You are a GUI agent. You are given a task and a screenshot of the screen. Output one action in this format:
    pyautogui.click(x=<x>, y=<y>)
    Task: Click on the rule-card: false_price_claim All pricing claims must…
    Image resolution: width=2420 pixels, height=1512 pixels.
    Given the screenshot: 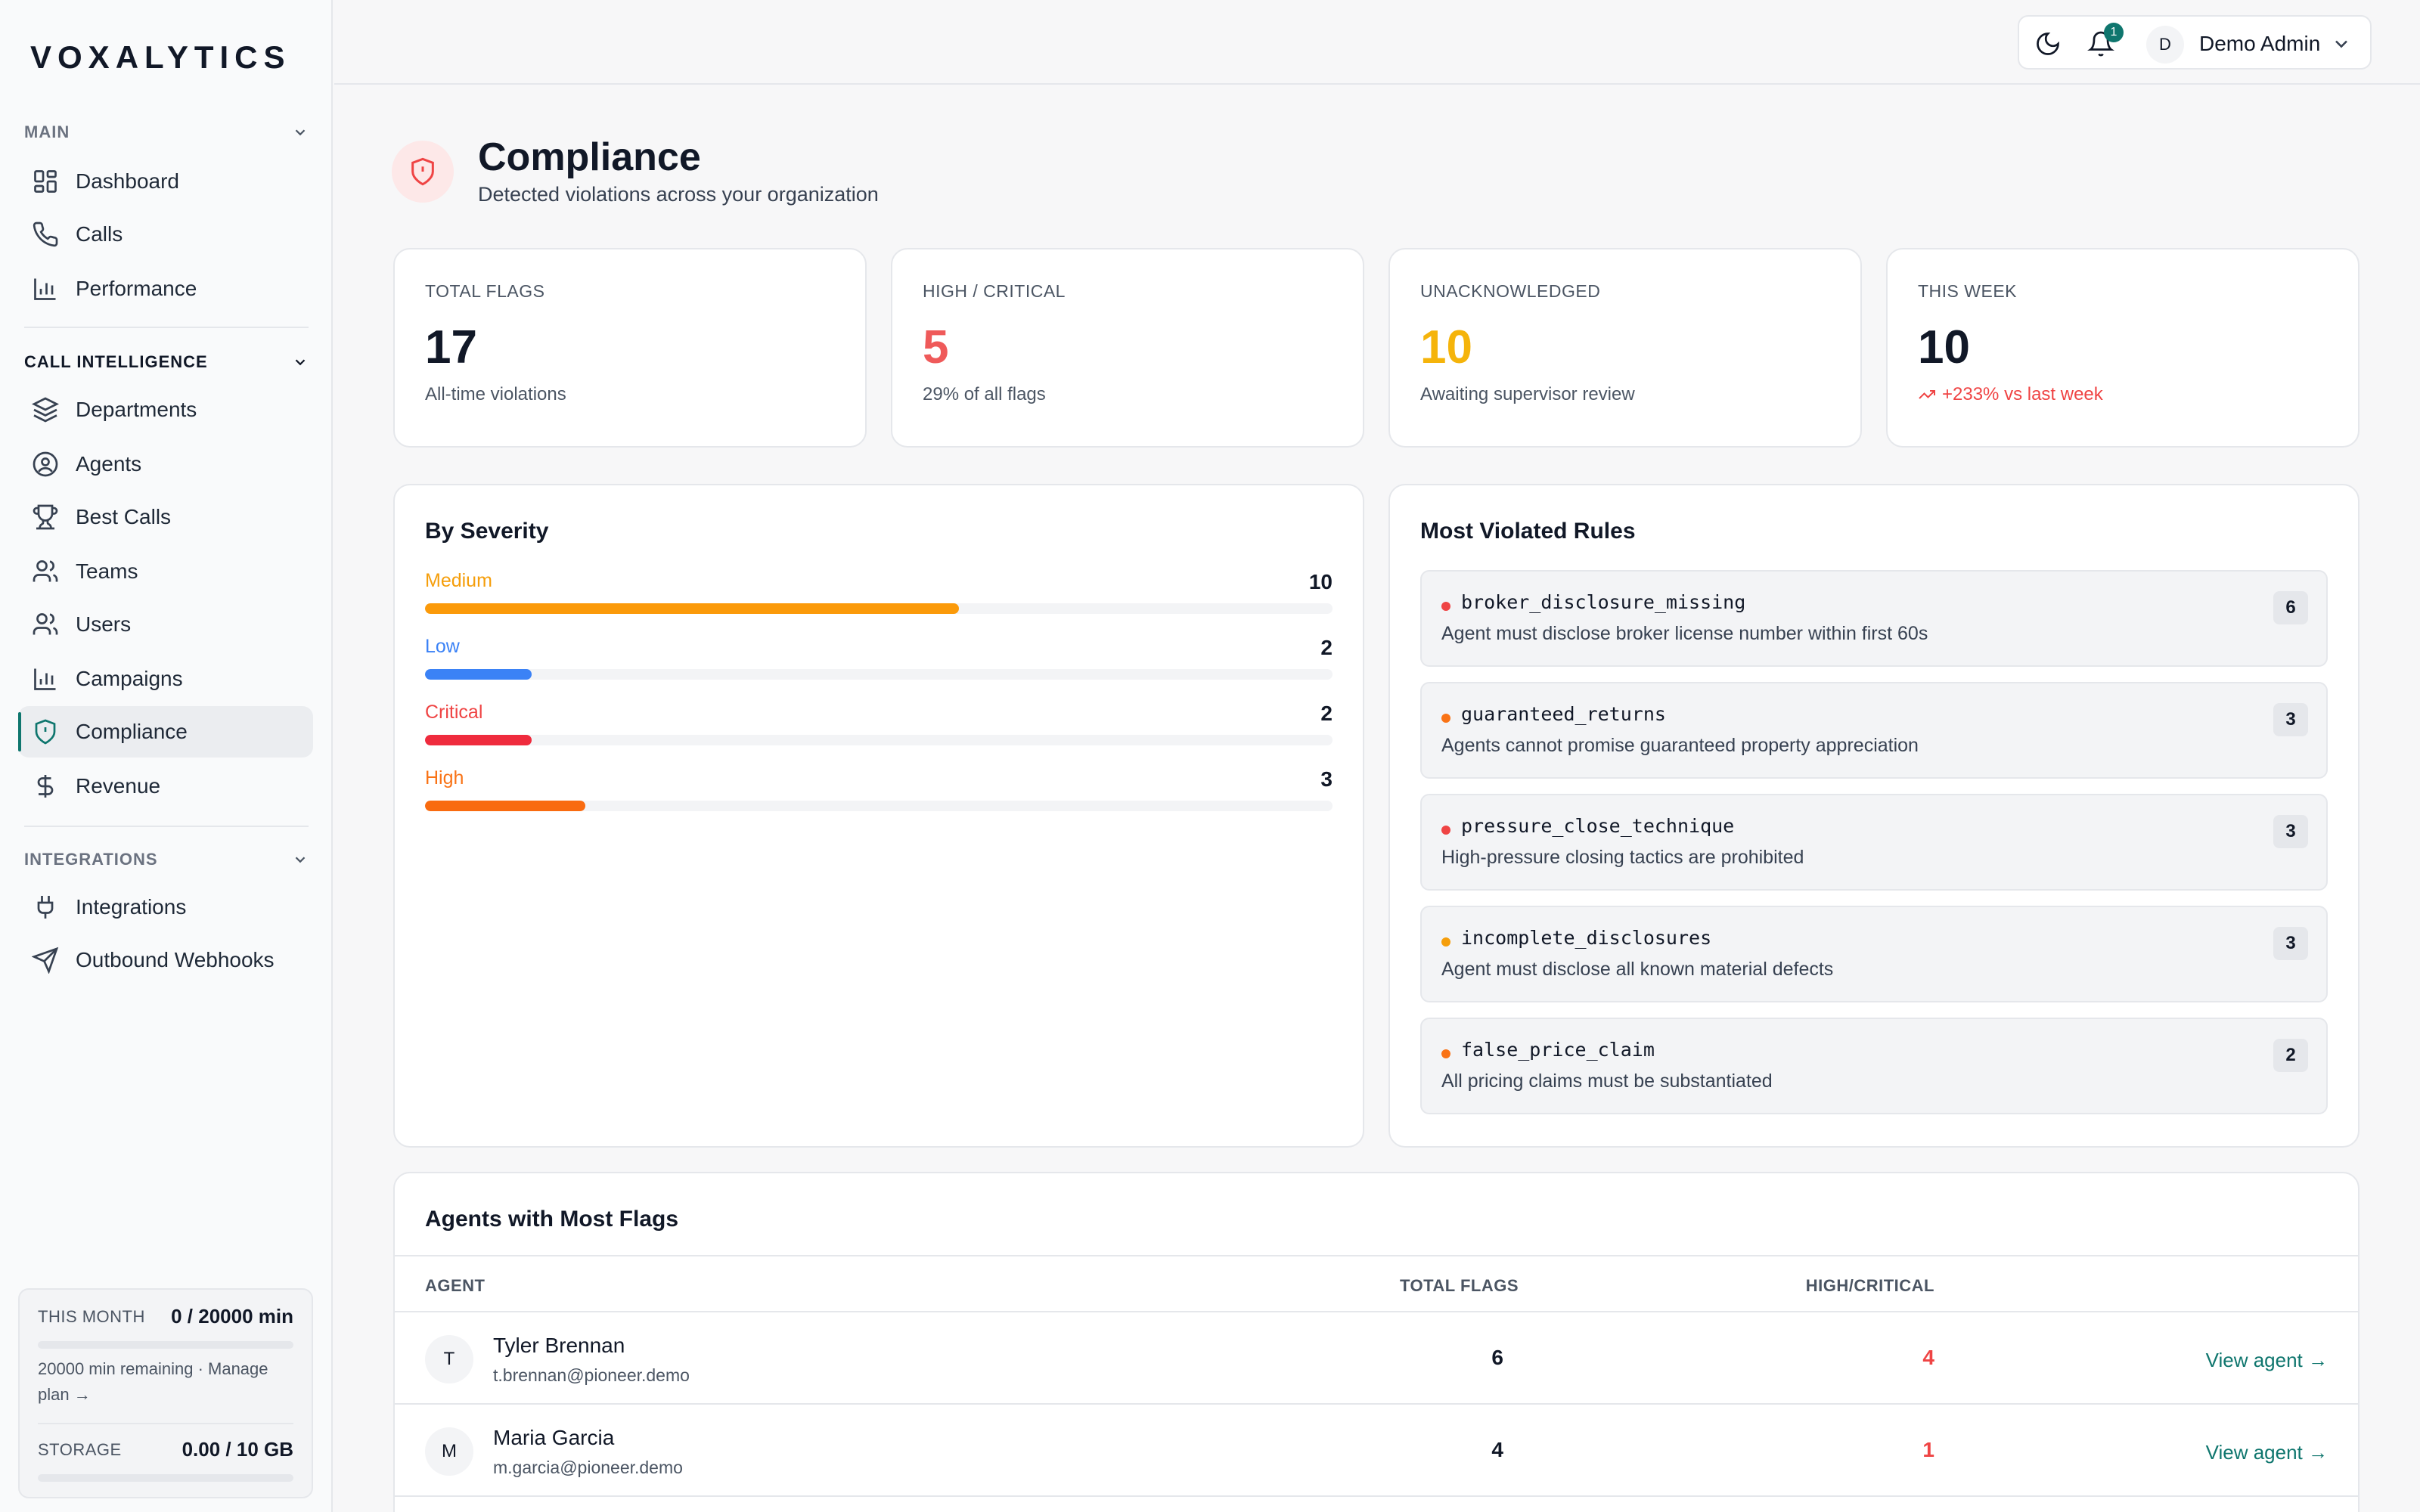 What is the action you would take?
    pyautogui.click(x=1874, y=1066)
    